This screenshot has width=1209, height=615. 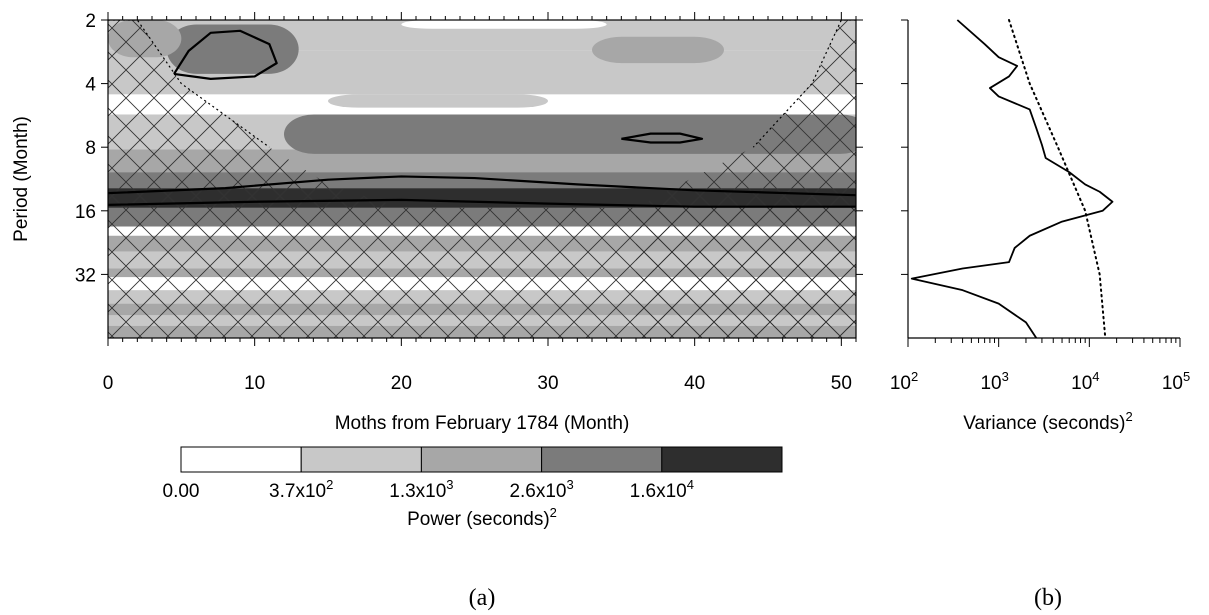 What do you see at coordinates (482, 423) in the screenshot?
I see `panel-a-x-label: Moths from February 1784 (Month)` at bounding box center [482, 423].